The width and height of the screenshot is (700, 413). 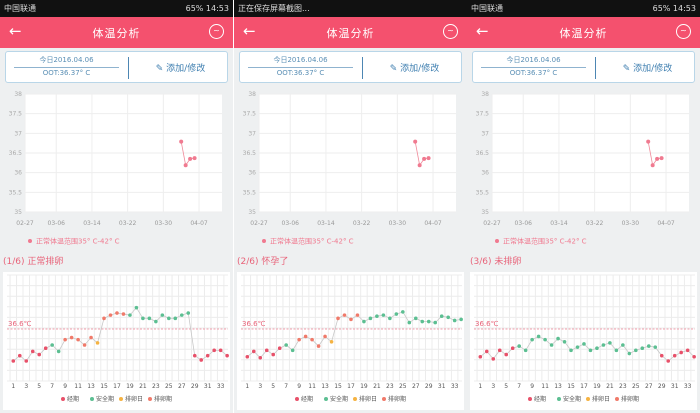 I want to click on status-left: 中国联通, so click(x=487, y=8).